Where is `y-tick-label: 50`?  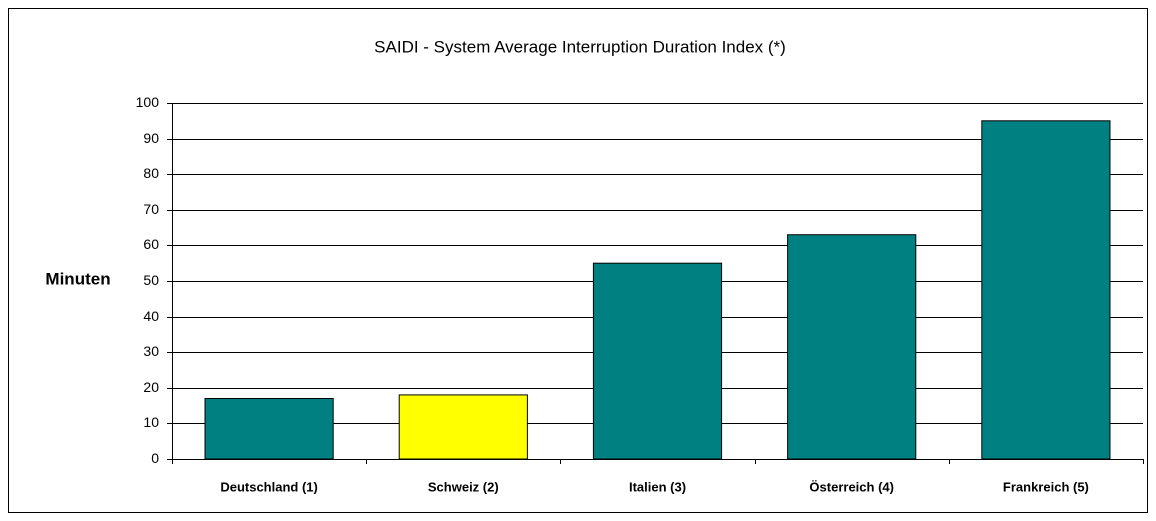
y-tick-label: 50 is located at coordinates (151, 280).